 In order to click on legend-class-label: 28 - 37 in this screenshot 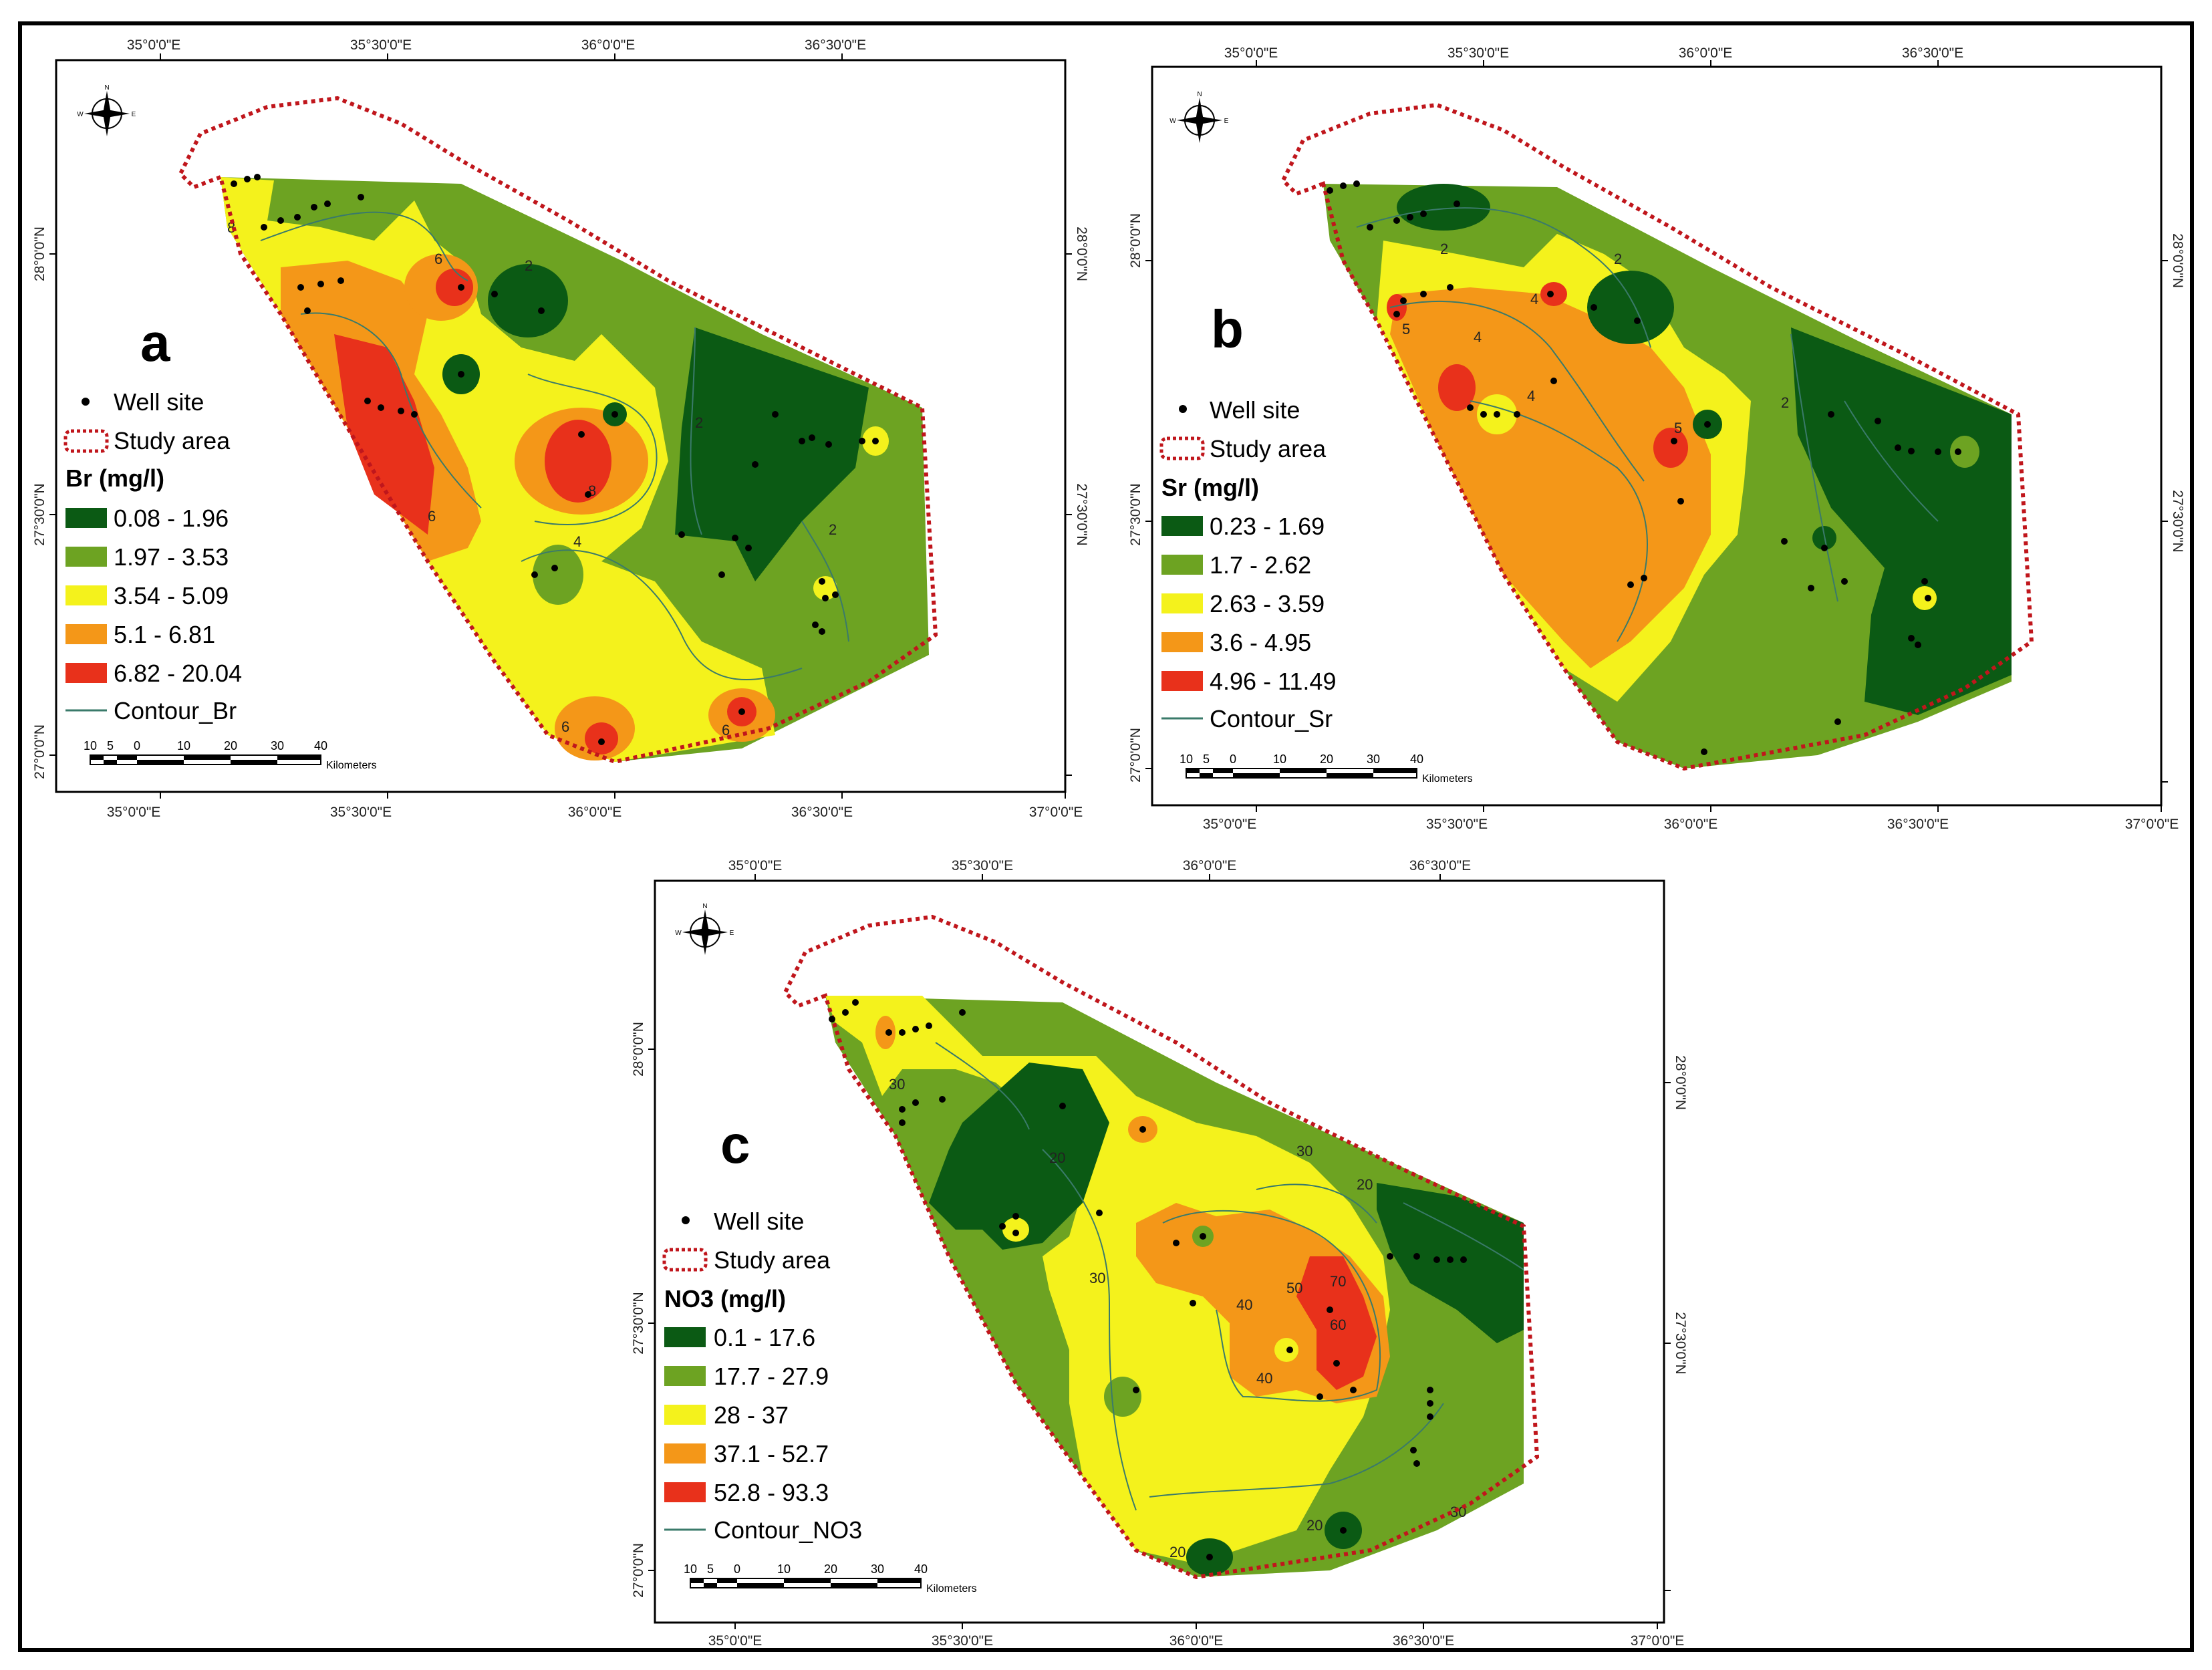, I will do `click(751, 1415)`.